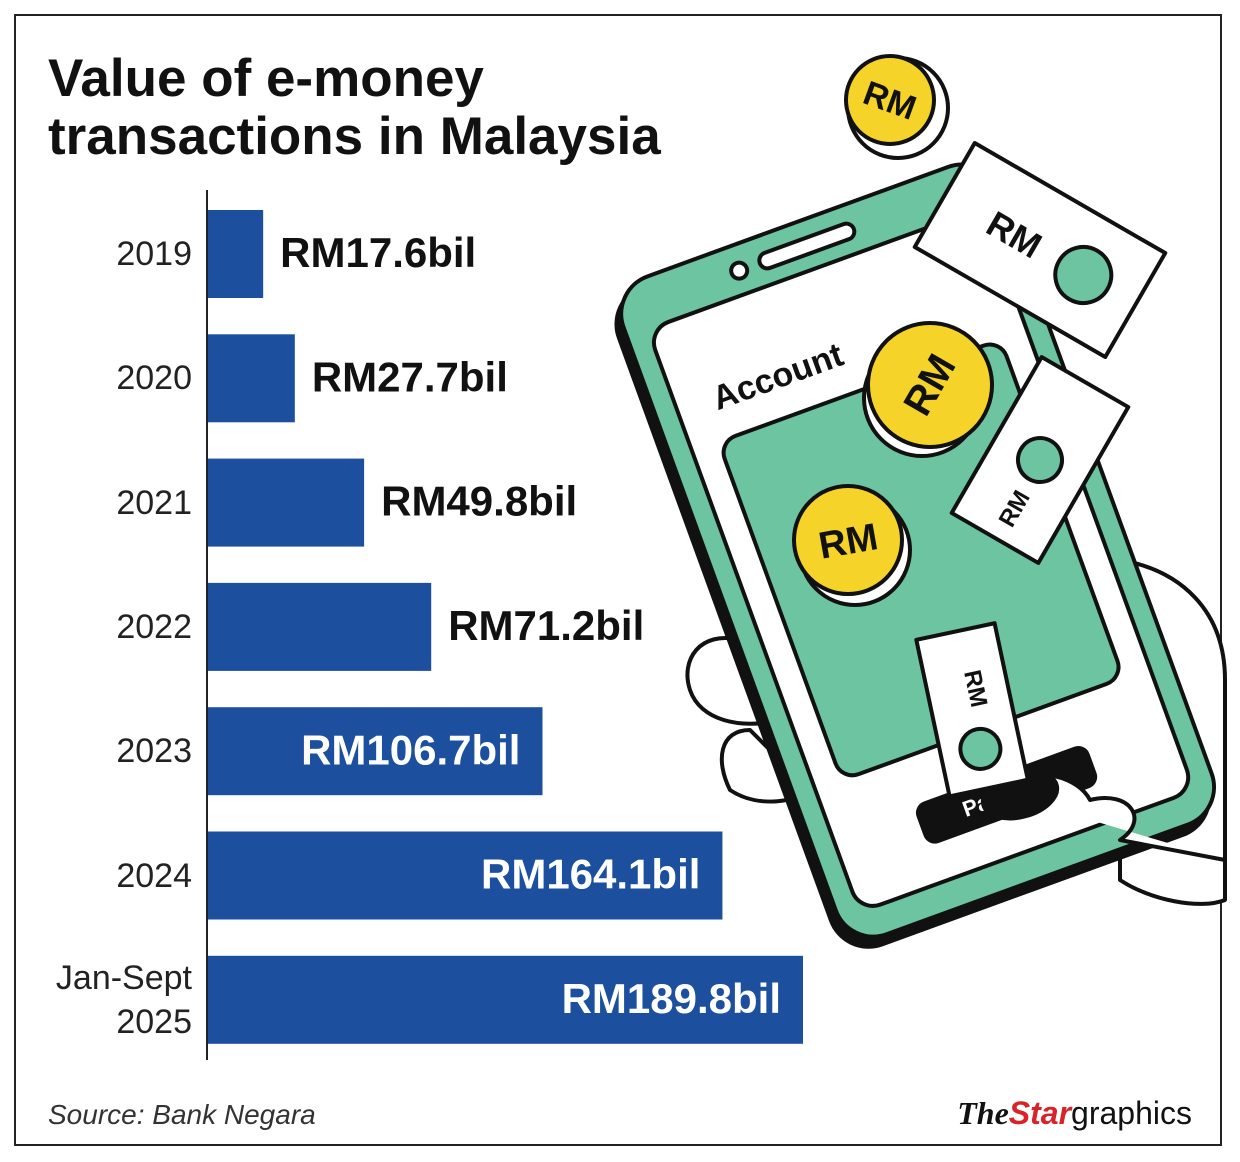  I want to click on value-label: RM164.1bil, so click(590, 874).